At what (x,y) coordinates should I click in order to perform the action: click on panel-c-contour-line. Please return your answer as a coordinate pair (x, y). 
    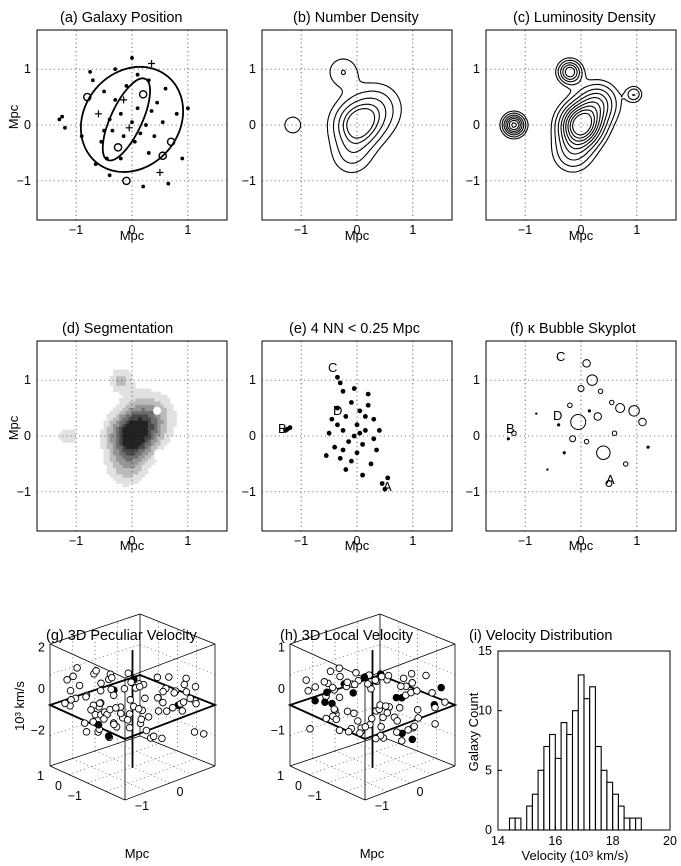
    Looking at the image, I should click on (557, 109).